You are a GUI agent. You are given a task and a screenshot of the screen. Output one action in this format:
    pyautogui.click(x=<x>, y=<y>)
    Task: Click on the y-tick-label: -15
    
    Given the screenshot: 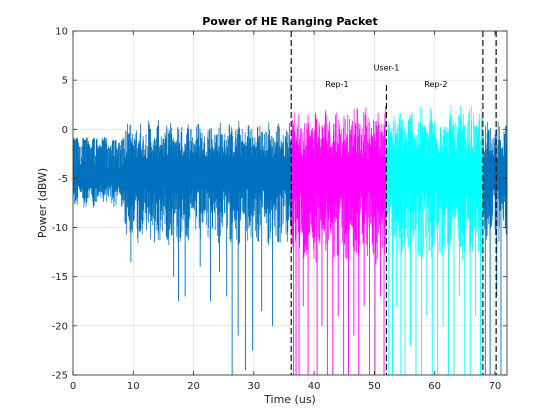 What is the action you would take?
    pyautogui.click(x=60, y=277)
    